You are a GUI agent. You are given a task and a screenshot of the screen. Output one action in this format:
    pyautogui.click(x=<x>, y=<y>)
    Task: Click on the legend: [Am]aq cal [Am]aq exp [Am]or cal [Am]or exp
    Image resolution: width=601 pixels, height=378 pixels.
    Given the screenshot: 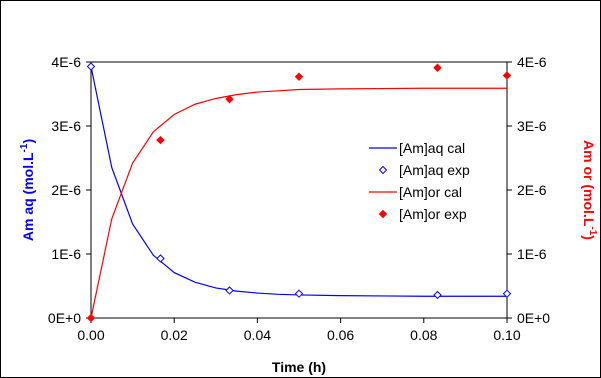 What is the action you would take?
    pyautogui.click(x=419, y=181)
    